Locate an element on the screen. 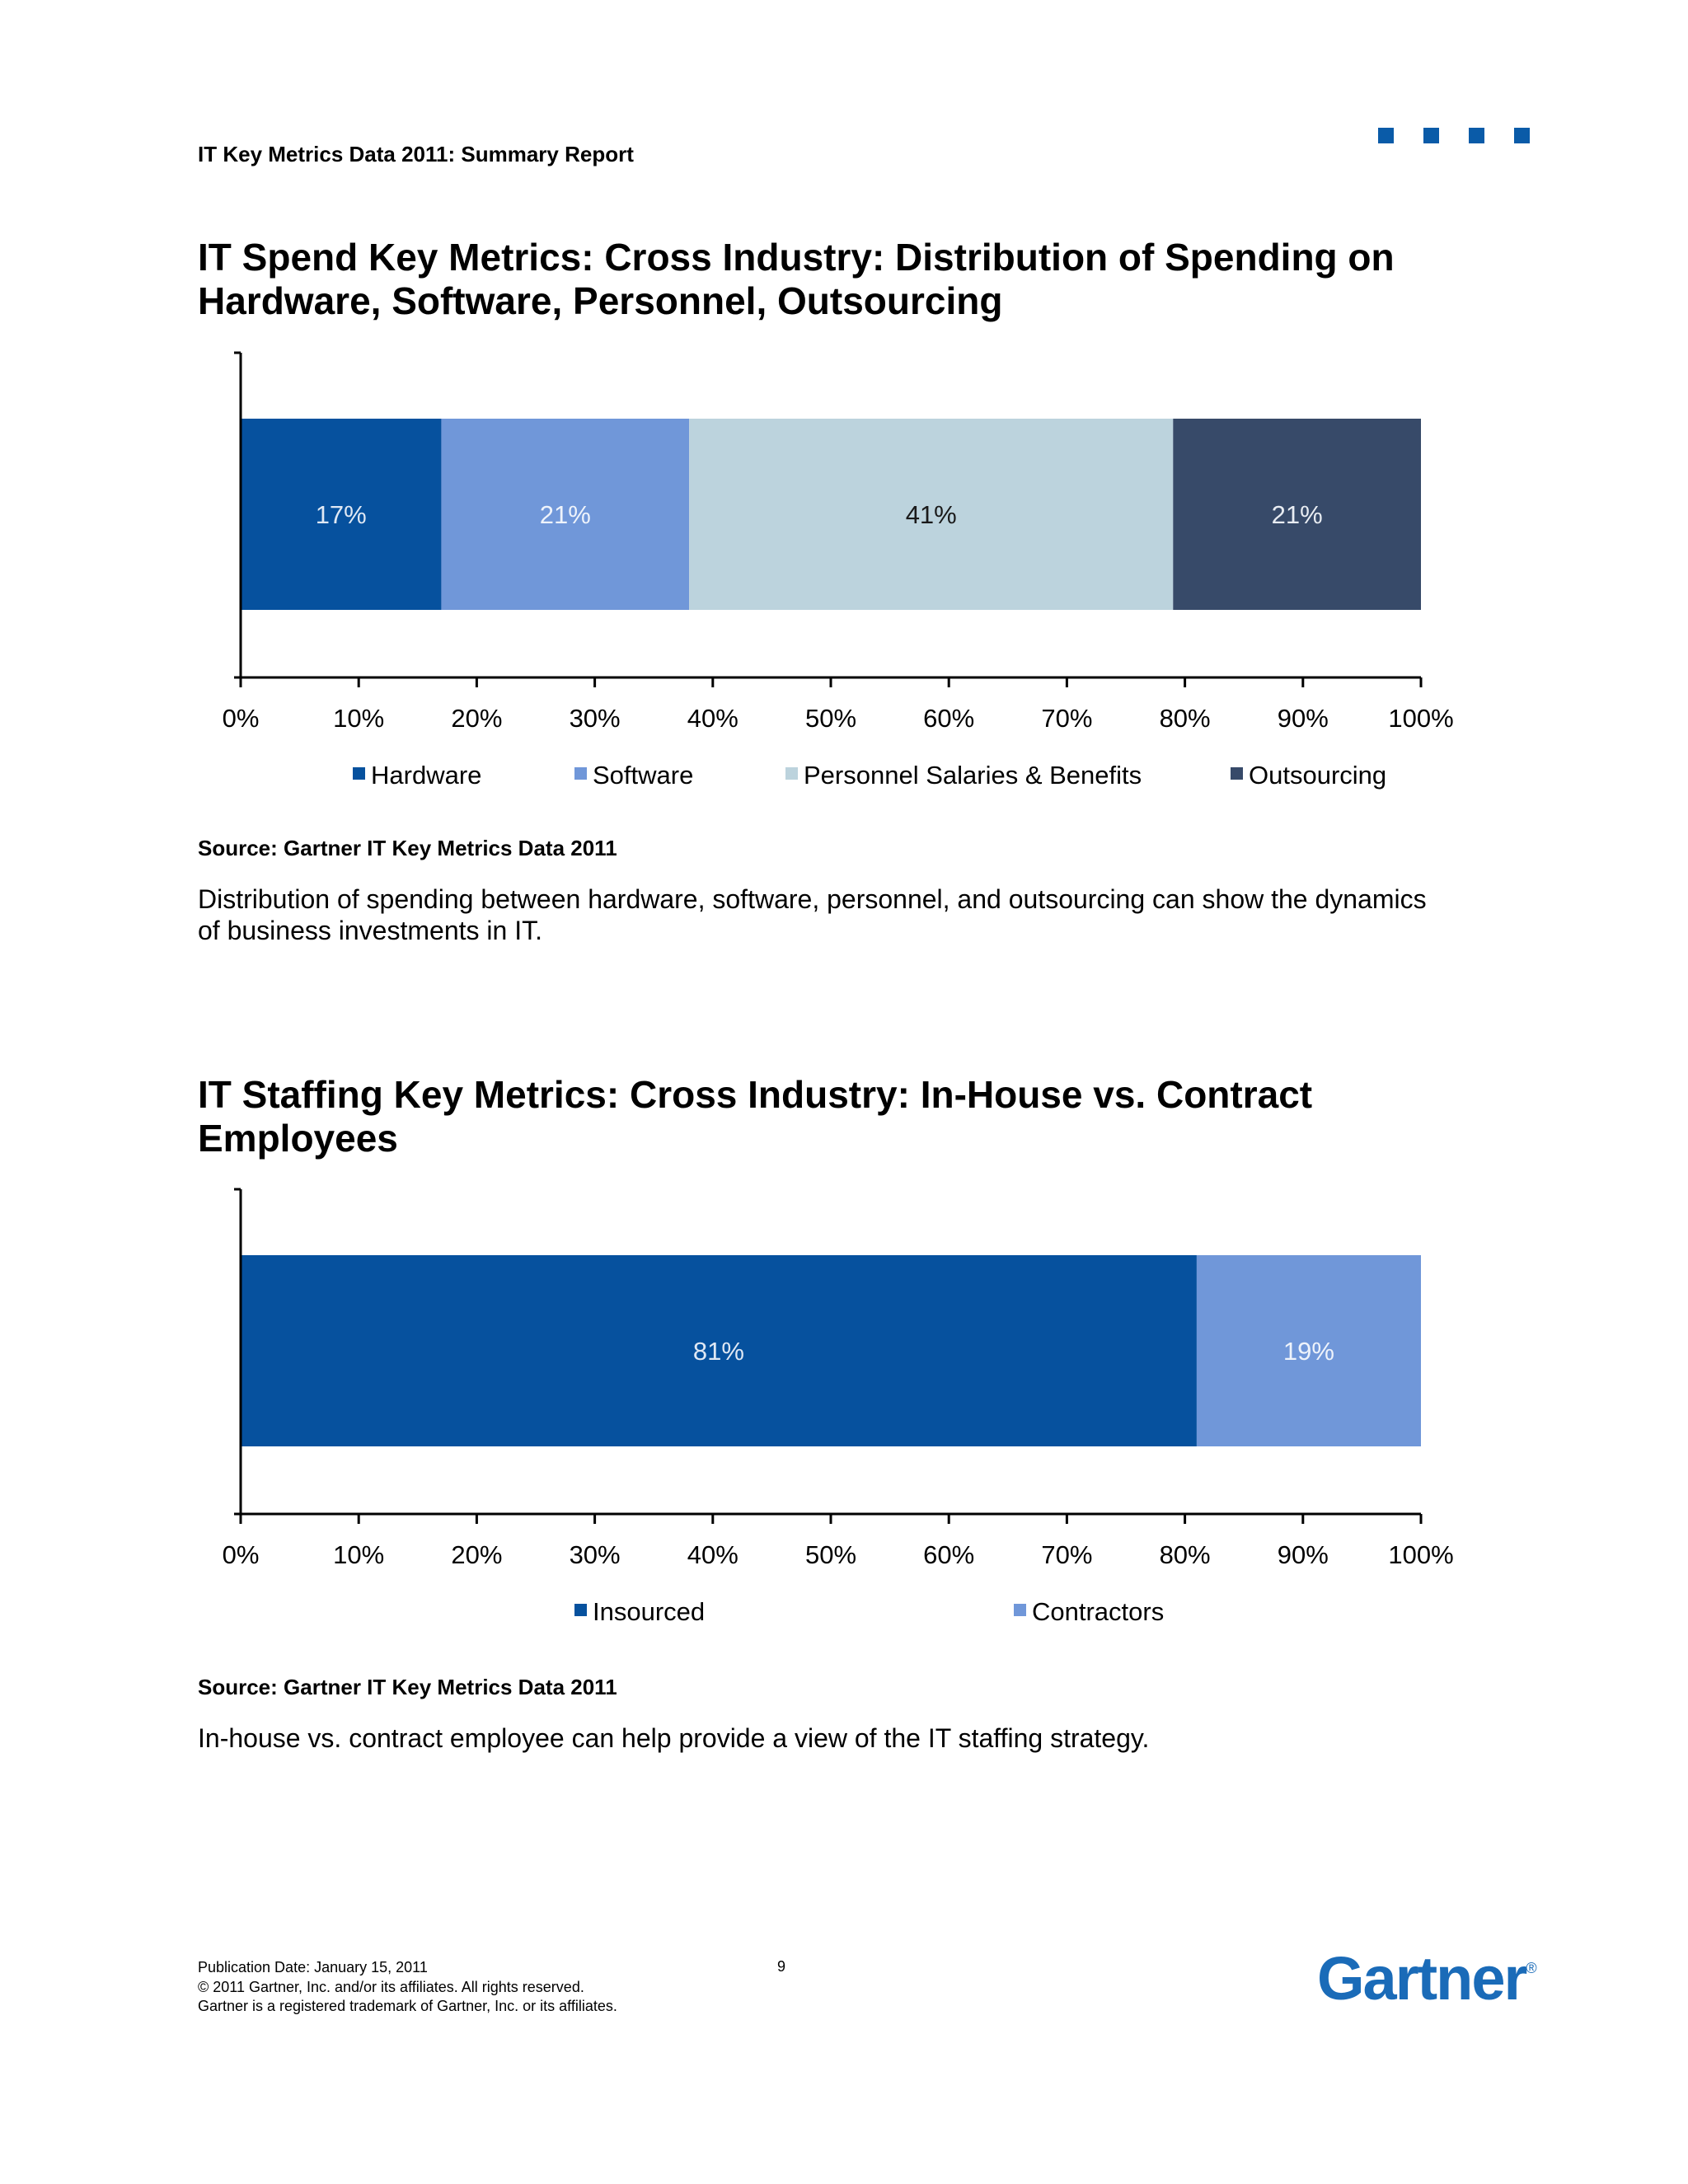  logo-text: Gartner is located at coordinates (1422, 1978).